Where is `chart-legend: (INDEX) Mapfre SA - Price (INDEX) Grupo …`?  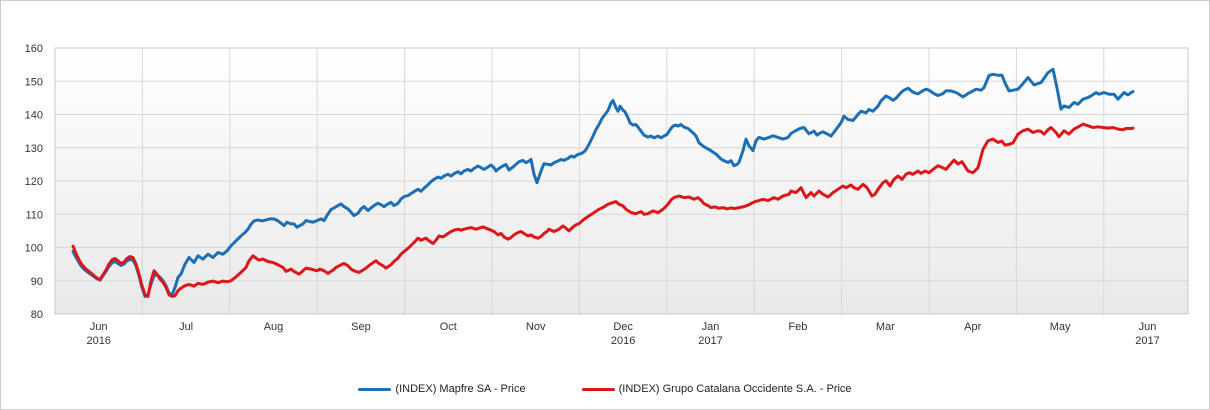
chart-legend: (INDEX) Mapfre SA - Price (INDEX) Grupo … is located at coordinates (605, 389).